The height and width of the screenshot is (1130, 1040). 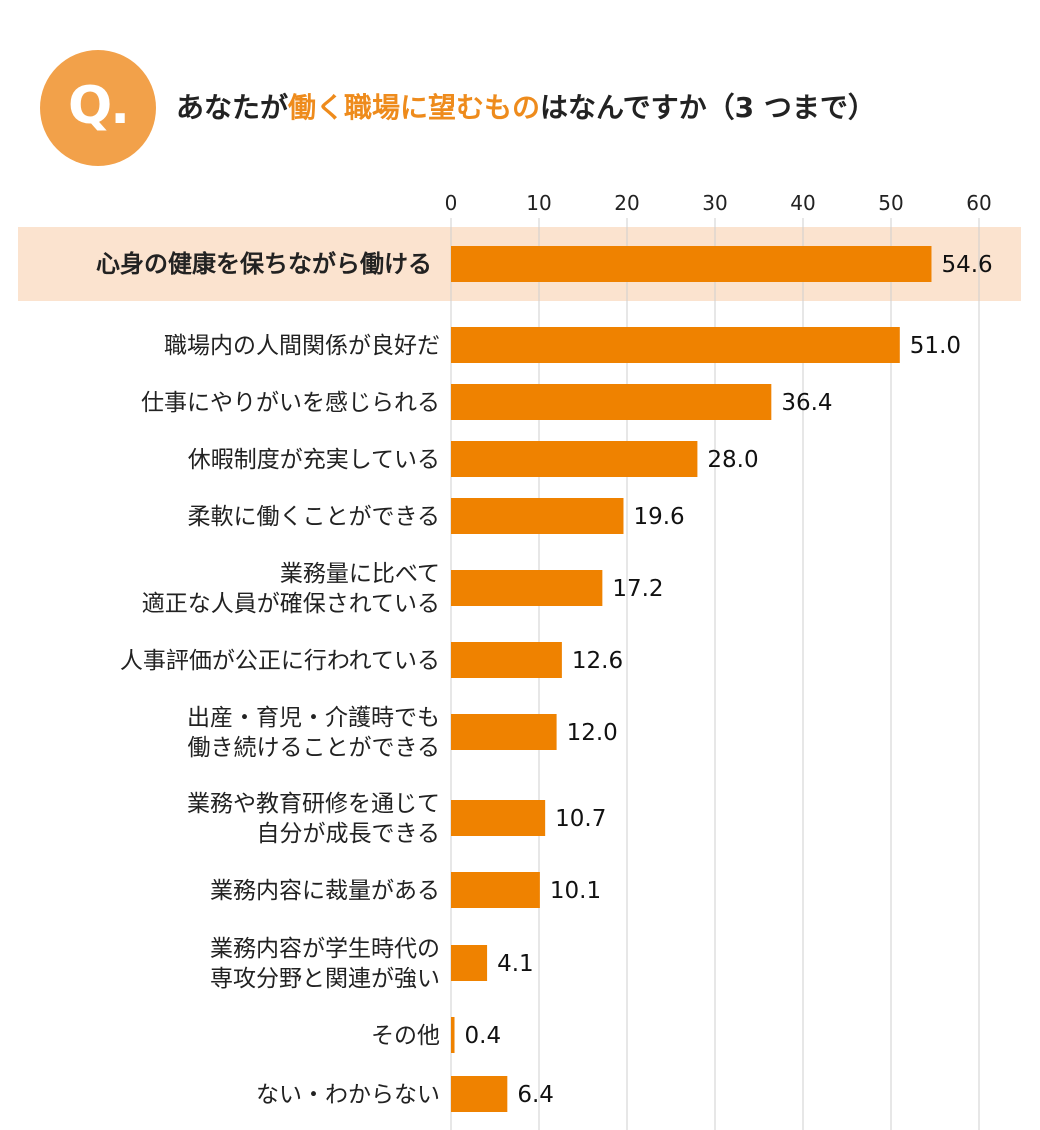 What do you see at coordinates (732, 460) in the screenshot?
I see `value-label: 28.0` at bounding box center [732, 460].